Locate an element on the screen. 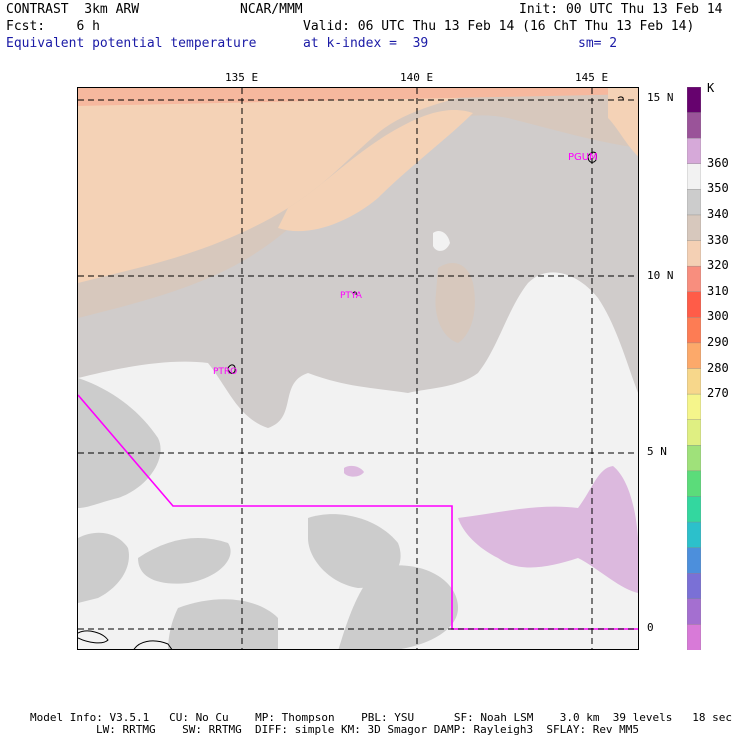 The height and width of the screenshot is (740, 740). colorbar-level-label: 290 is located at coordinates (718, 341).